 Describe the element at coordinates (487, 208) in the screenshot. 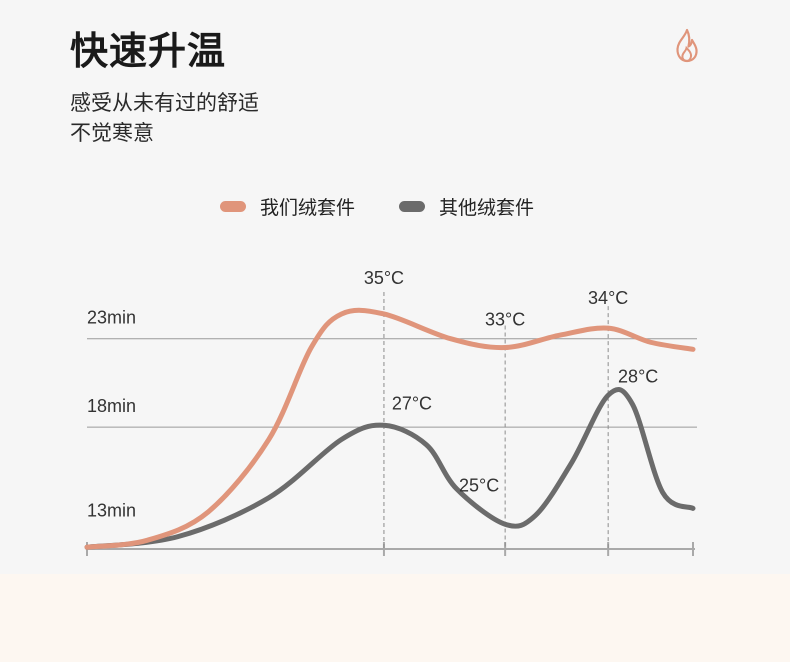

I see `legend-label-others: 其他绒套件` at that location.